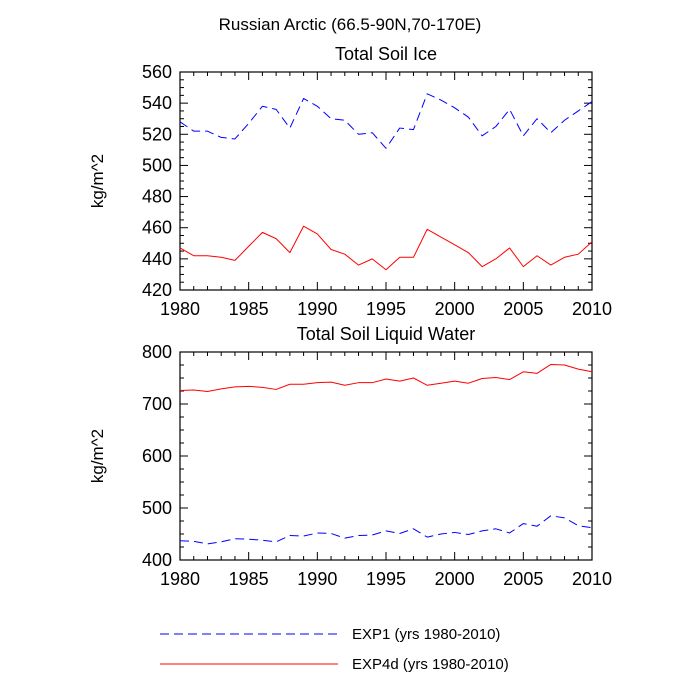 This screenshot has height=700, width=700. I want to click on y-tick-label: 560, so click(157, 72).